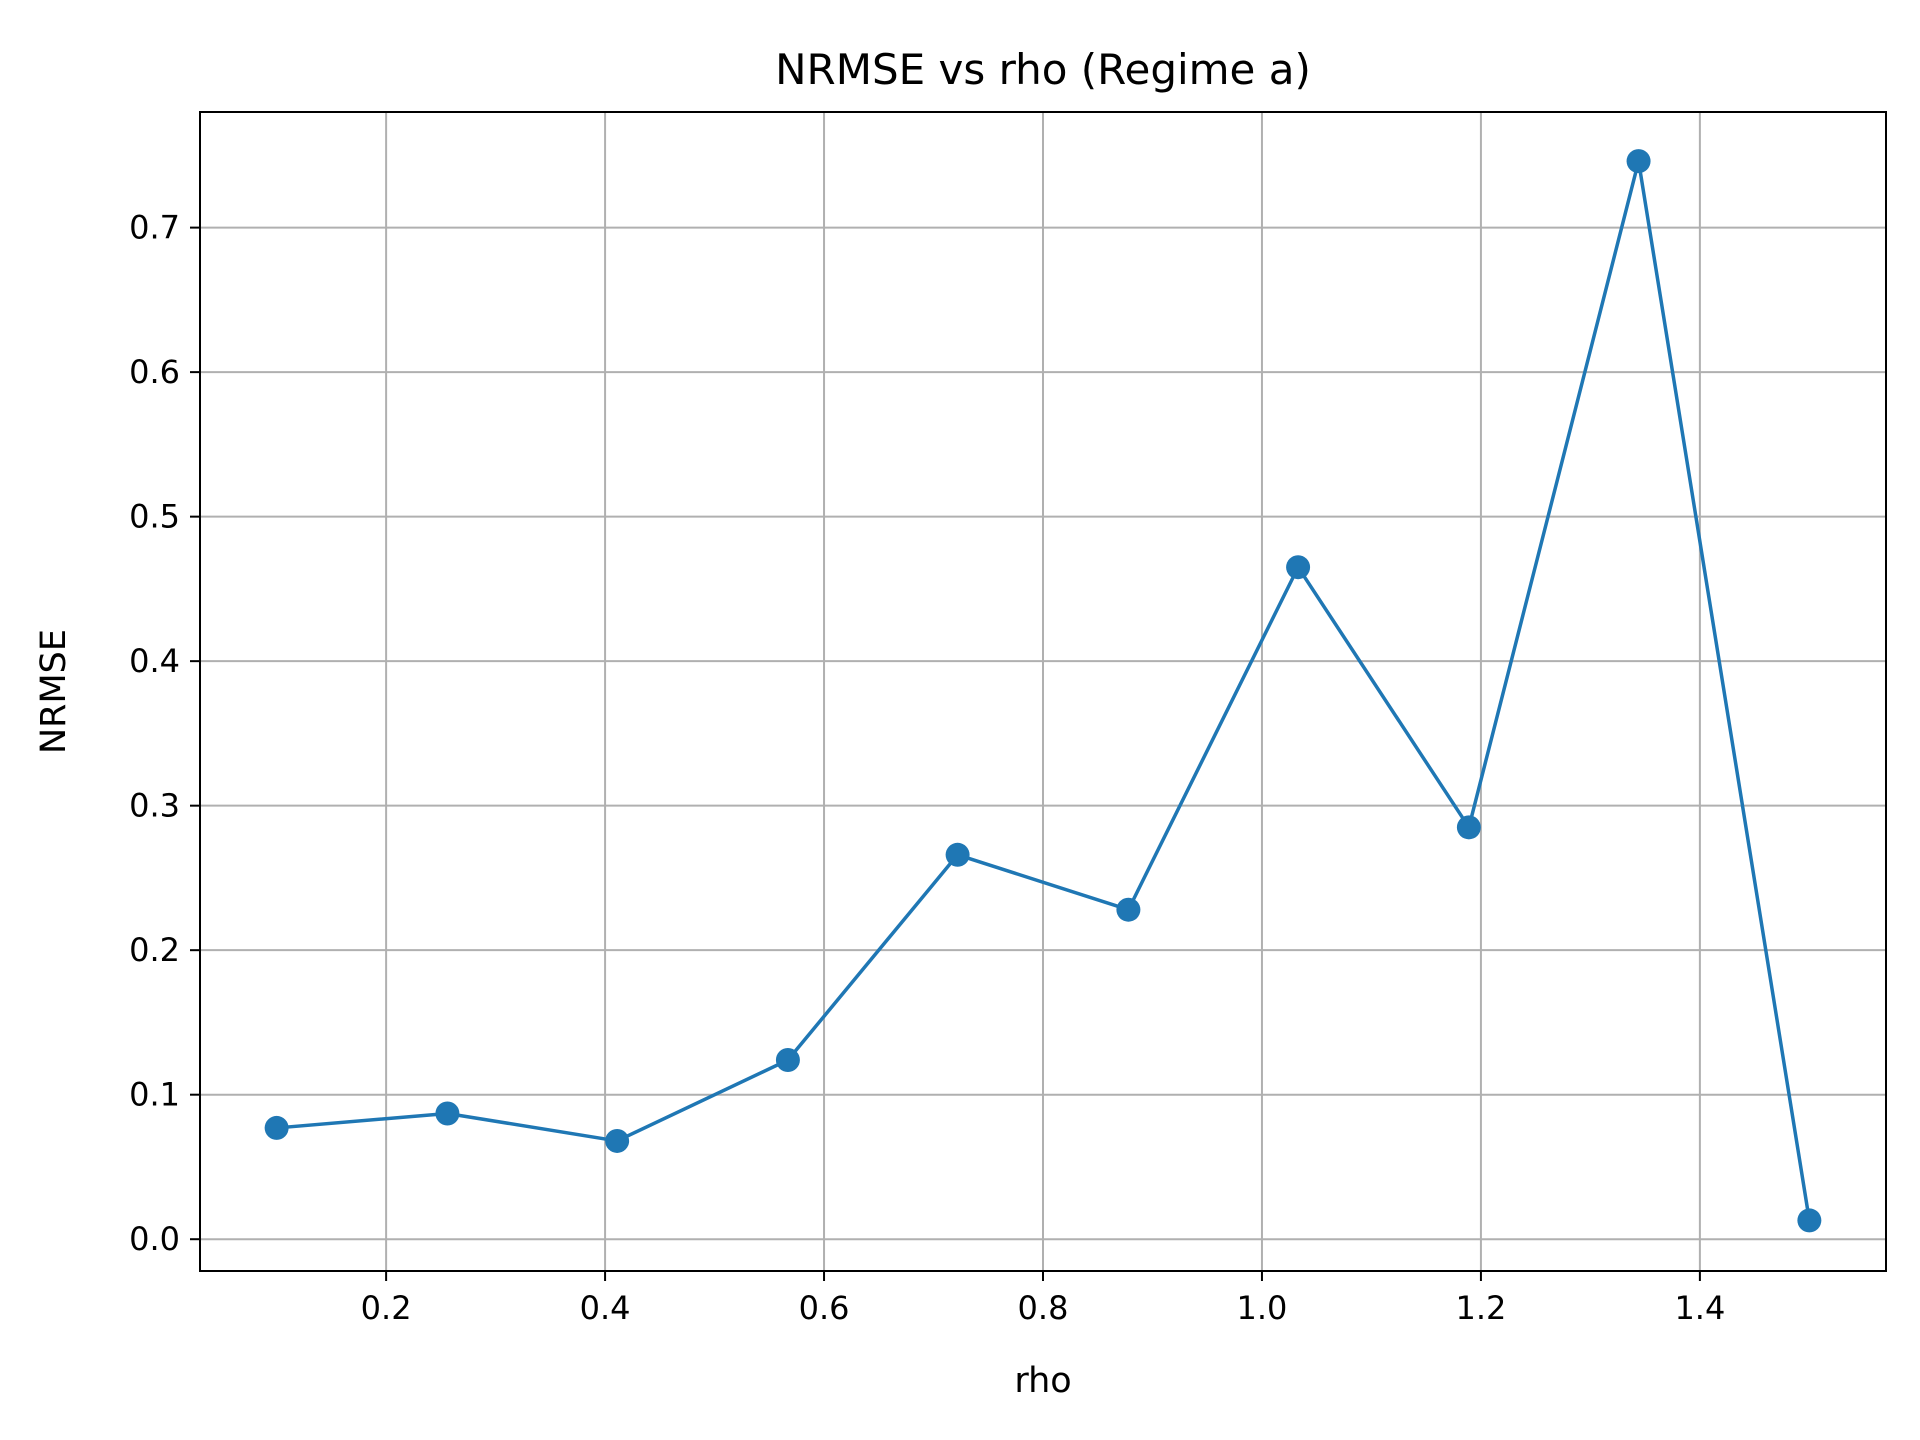 Image resolution: width=1920 pixels, height=1440 pixels. What do you see at coordinates (1043, 1308) in the screenshot?
I see `x-tick-label: 0.8` at bounding box center [1043, 1308].